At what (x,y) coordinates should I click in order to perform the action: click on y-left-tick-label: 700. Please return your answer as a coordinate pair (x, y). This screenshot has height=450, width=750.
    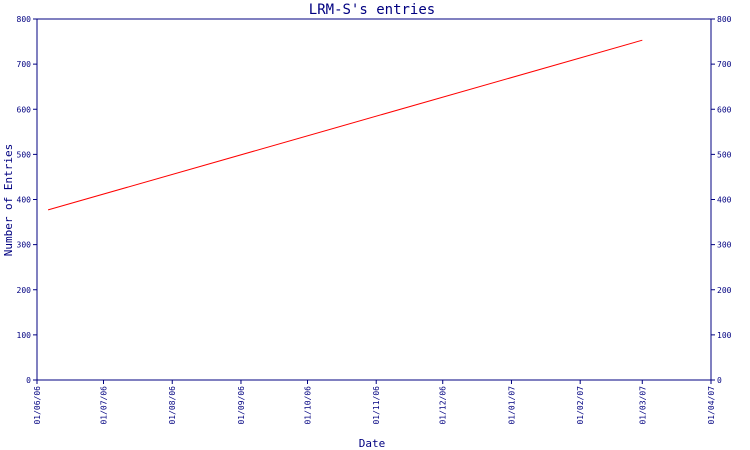
    Looking at the image, I should click on (24, 64).